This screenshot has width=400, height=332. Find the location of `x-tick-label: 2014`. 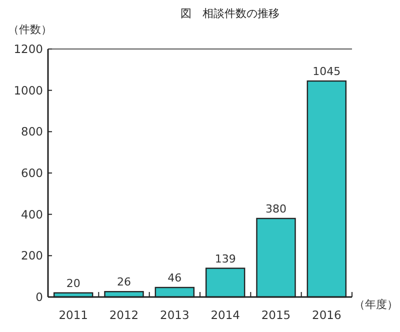

x-tick-label: 2014 is located at coordinates (225, 315).